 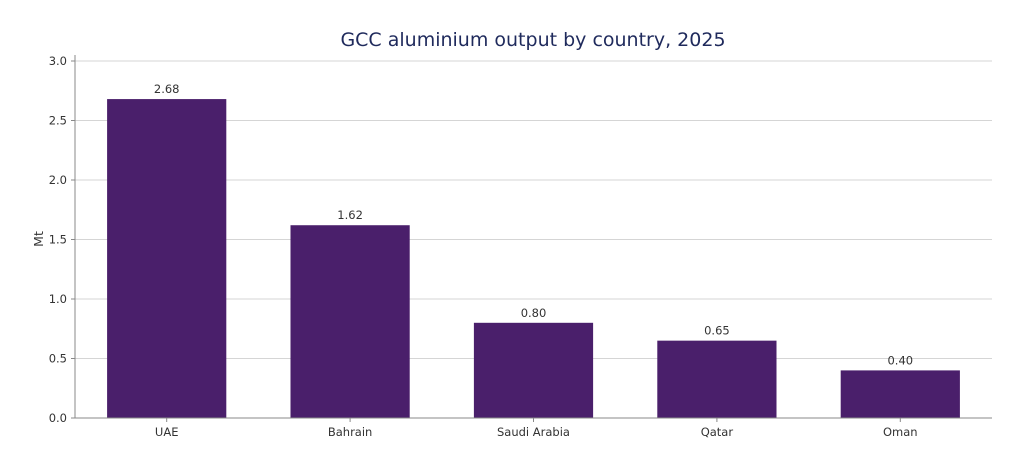 I want to click on x-tick-label: Qatar, so click(x=717, y=432).